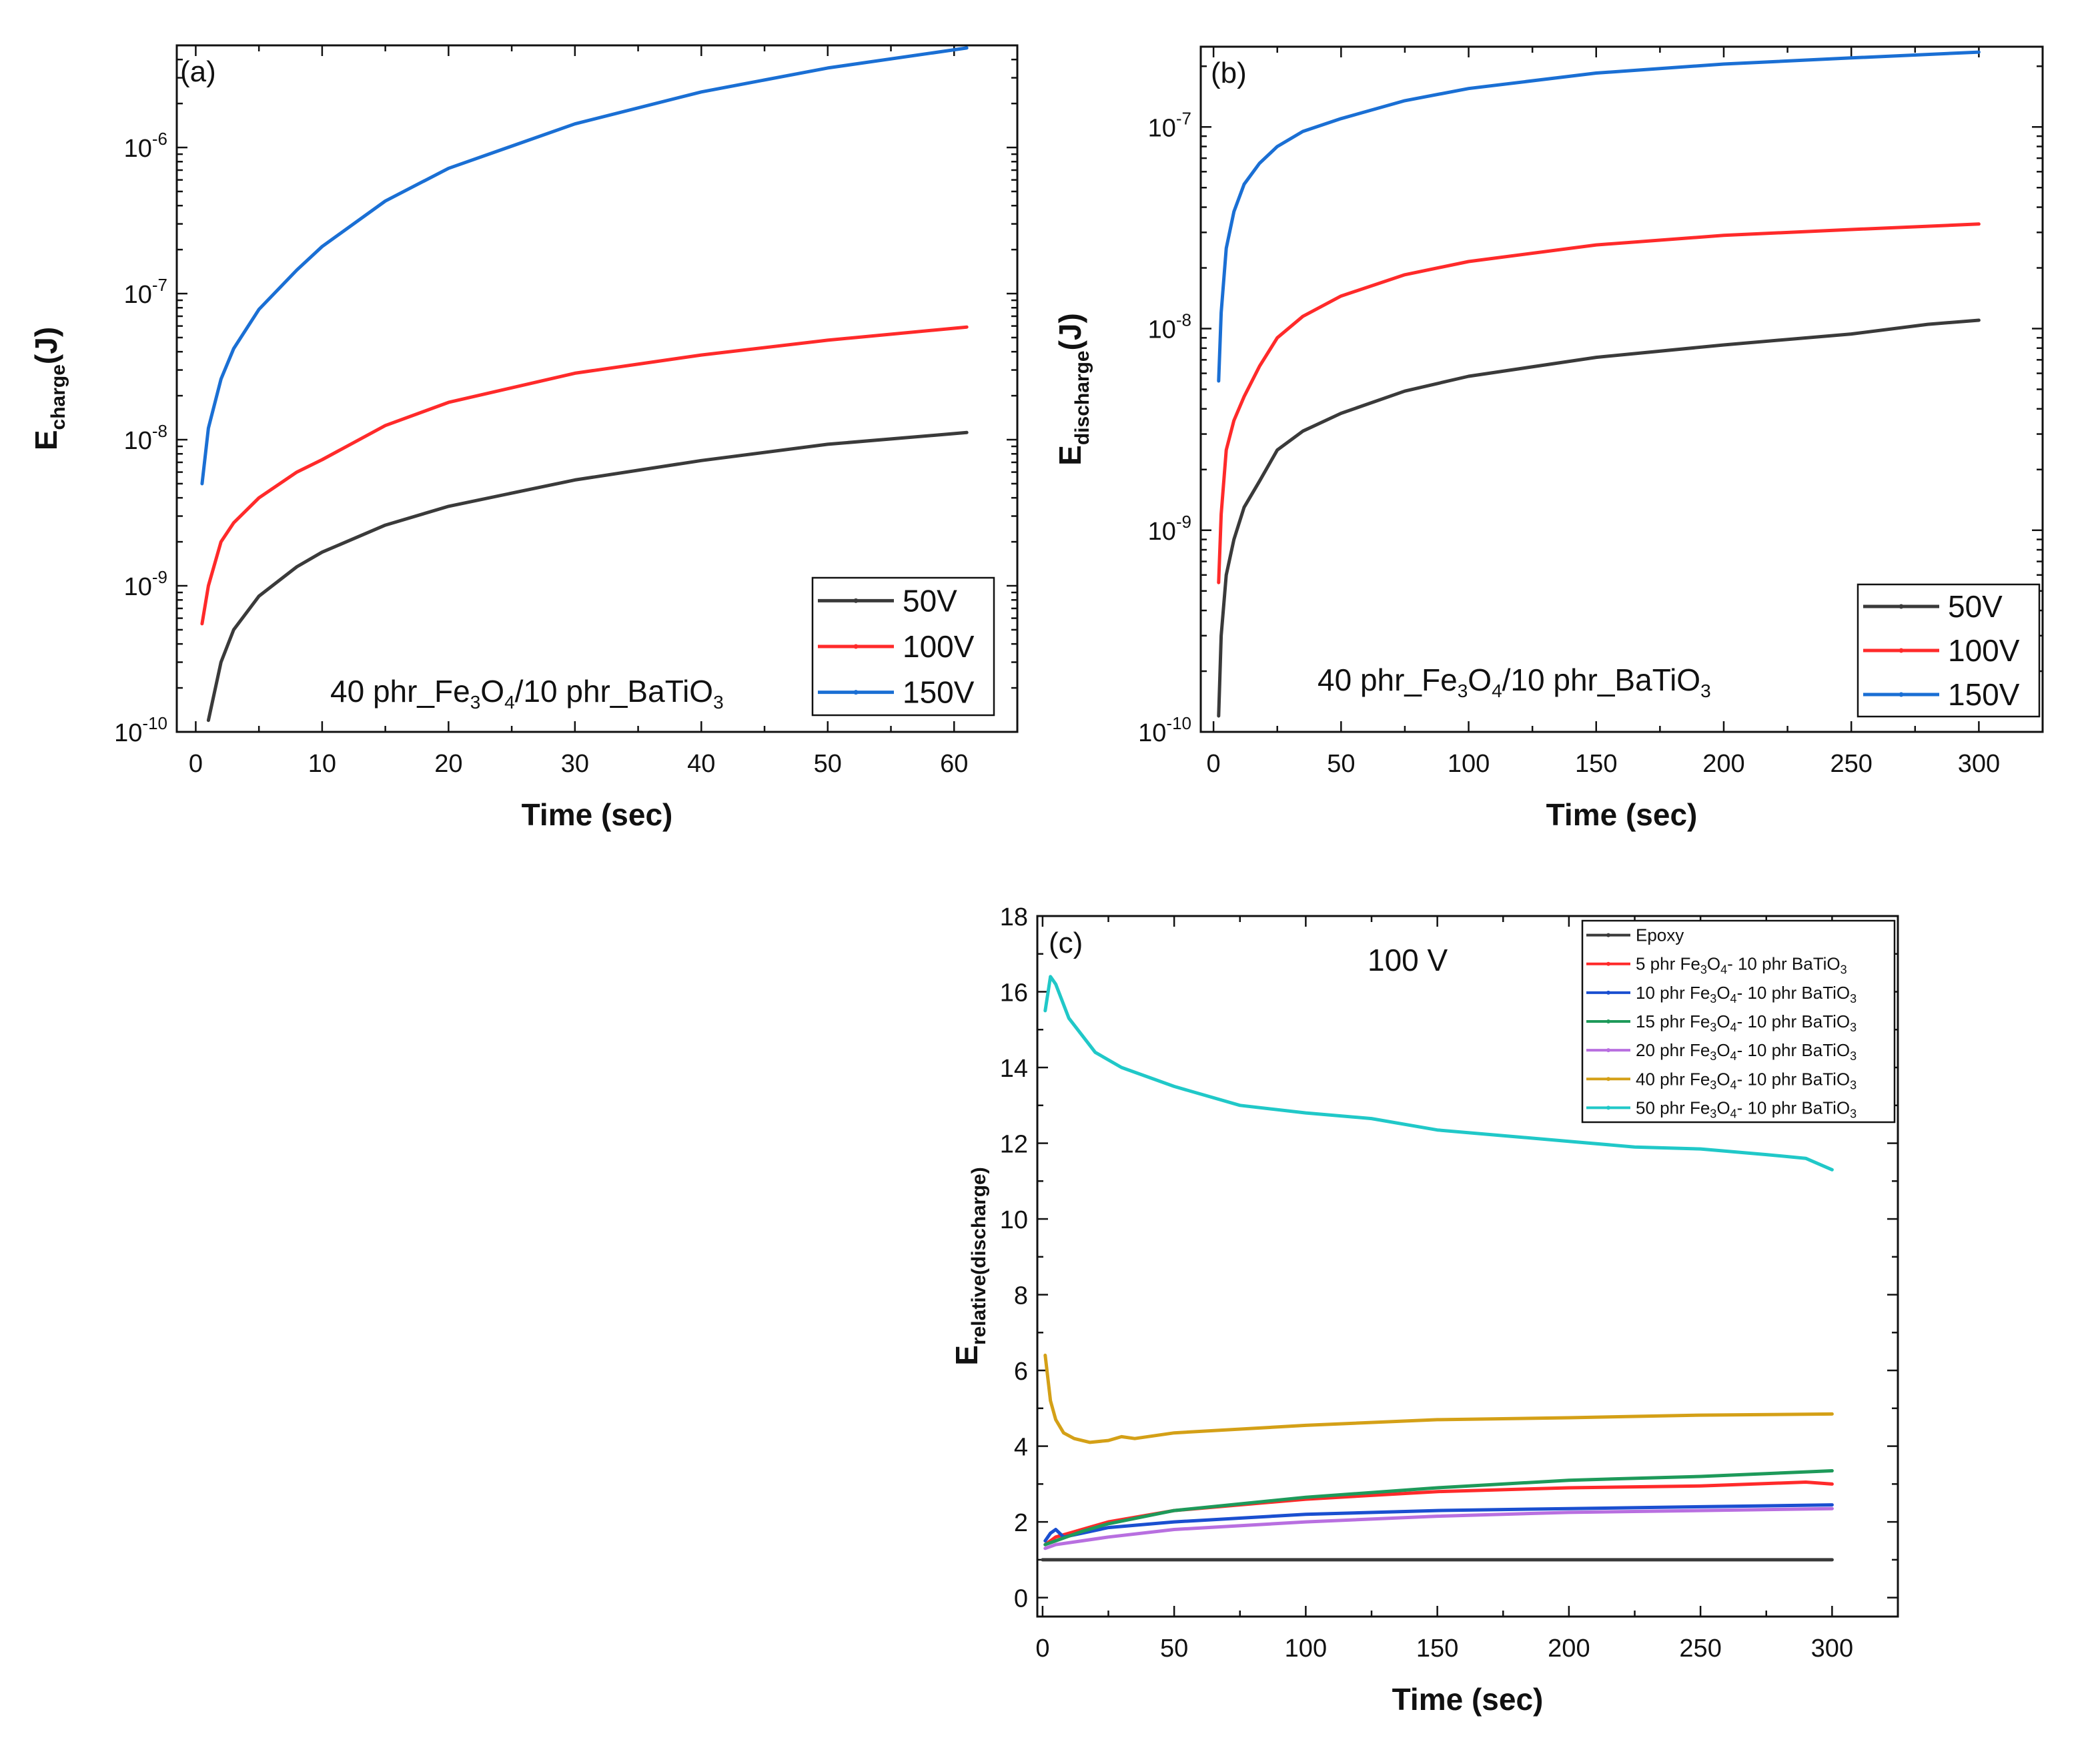 The image size is (2096, 1764). I want to click on x-tick-label: 100, so click(1306, 1649).